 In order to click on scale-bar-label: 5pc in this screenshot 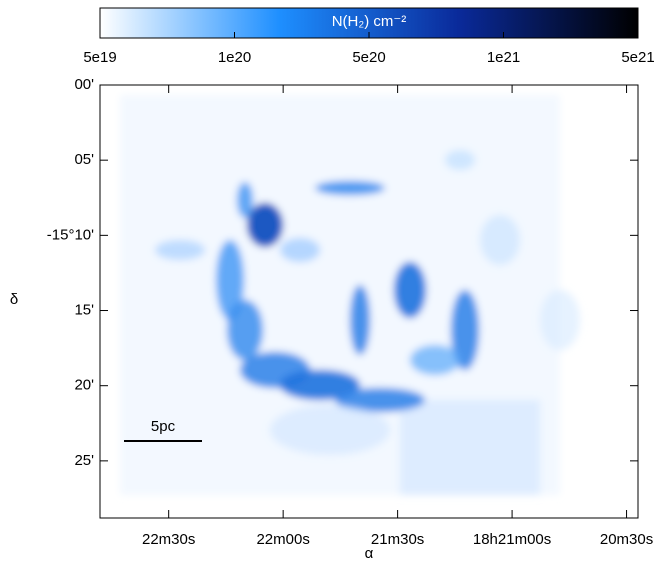, I will do `click(163, 426)`.